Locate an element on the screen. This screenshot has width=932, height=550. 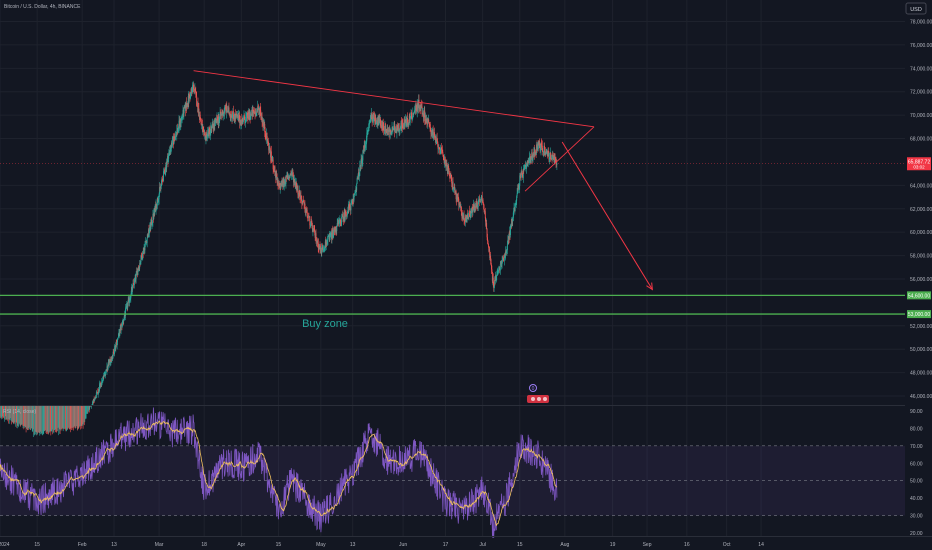
support-trendline is located at coordinates (559, 159).